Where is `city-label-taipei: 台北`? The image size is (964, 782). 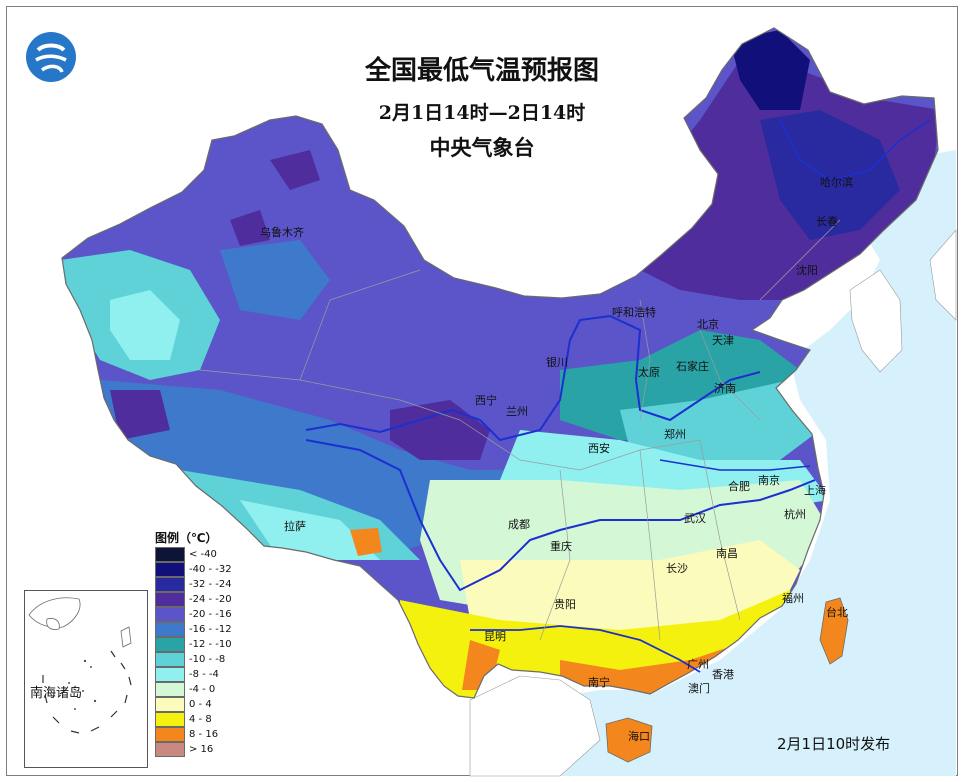 city-label-taipei: 台北 is located at coordinates (837, 612).